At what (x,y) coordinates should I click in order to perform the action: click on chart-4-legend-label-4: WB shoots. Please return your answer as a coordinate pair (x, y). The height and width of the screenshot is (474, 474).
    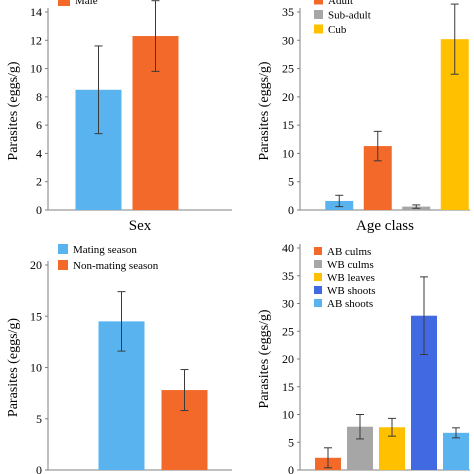
    Looking at the image, I should click on (351, 291).